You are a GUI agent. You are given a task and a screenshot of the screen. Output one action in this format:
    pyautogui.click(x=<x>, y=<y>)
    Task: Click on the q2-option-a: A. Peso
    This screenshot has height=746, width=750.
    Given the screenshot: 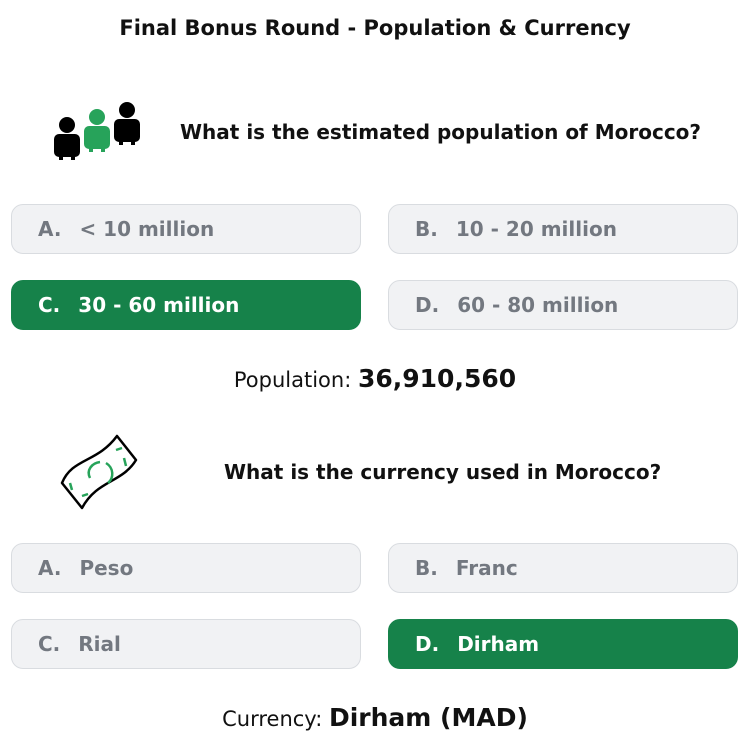 What is the action you would take?
    pyautogui.click(x=186, y=568)
    